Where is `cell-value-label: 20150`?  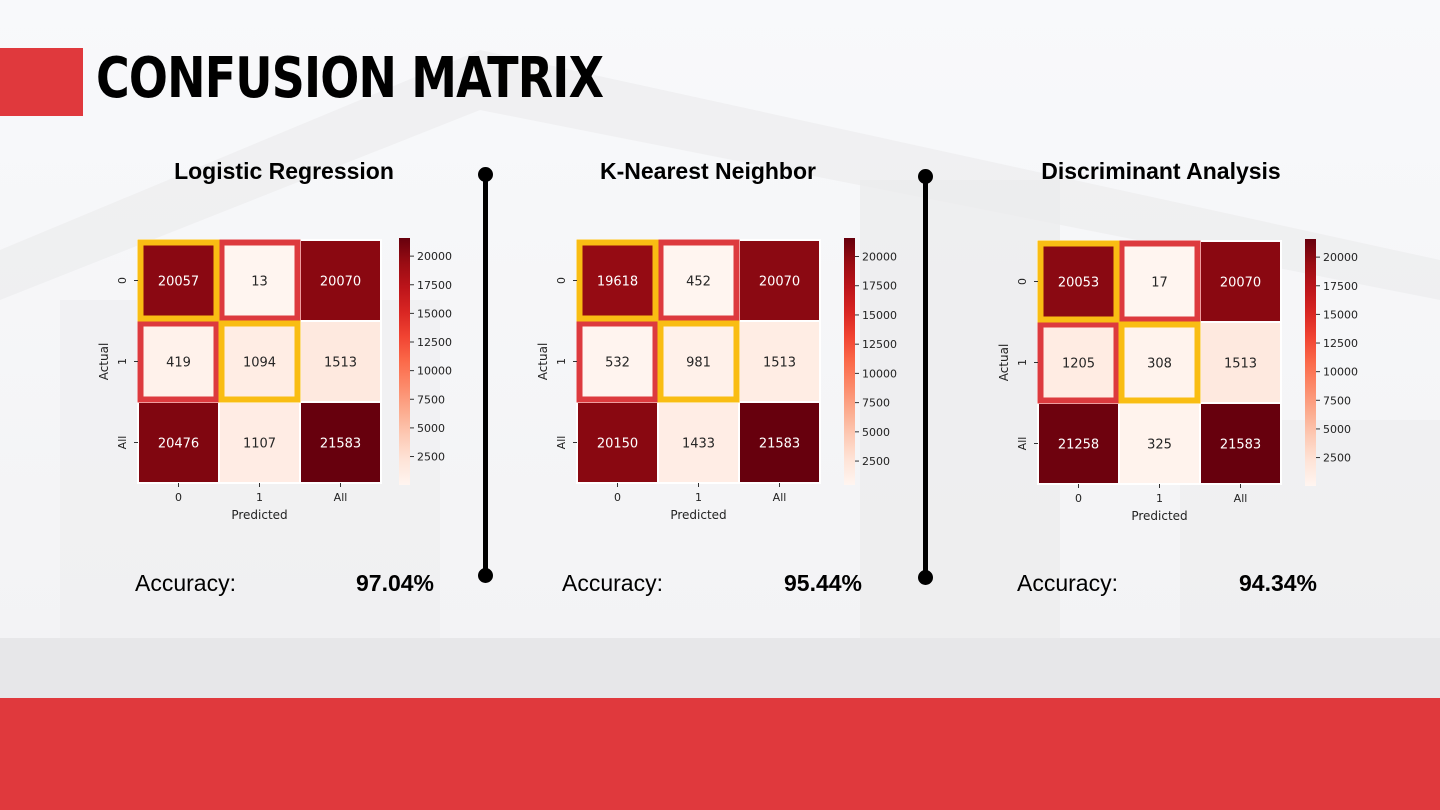 cell-value-label: 20150 is located at coordinates (617, 444).